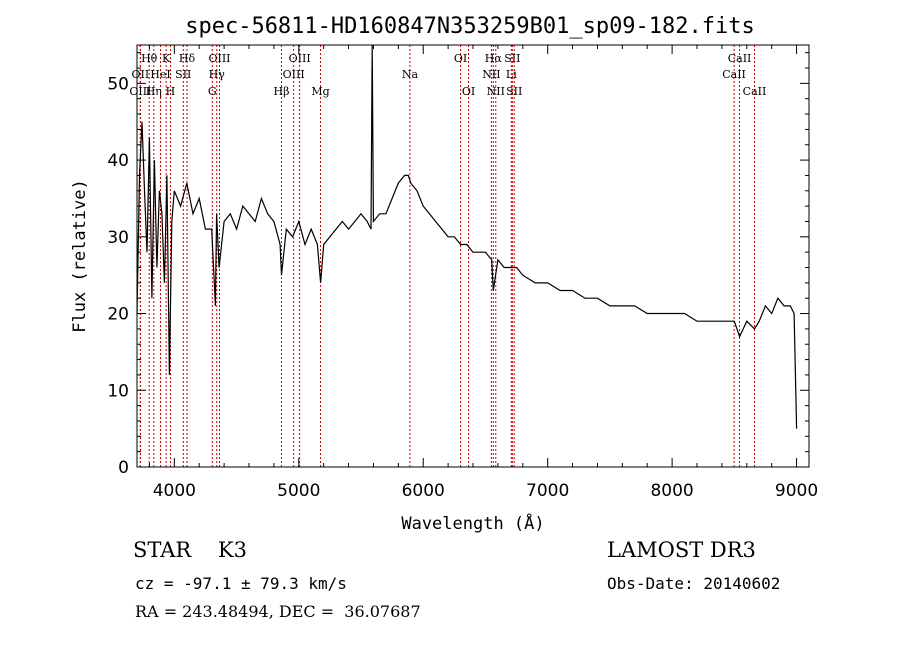 The width and height of the screenshot is (900, 649). I want to click on line-label: Na, so click(410, 74).